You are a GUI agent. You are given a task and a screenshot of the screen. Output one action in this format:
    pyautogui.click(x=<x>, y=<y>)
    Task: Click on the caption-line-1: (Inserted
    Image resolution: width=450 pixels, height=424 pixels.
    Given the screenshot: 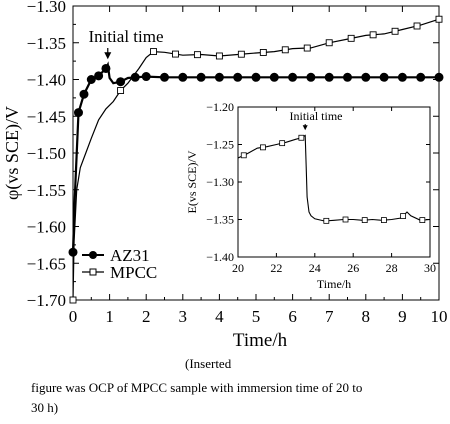 What is the action you would take?
    pyautogui.click(x=208, y=363)
    